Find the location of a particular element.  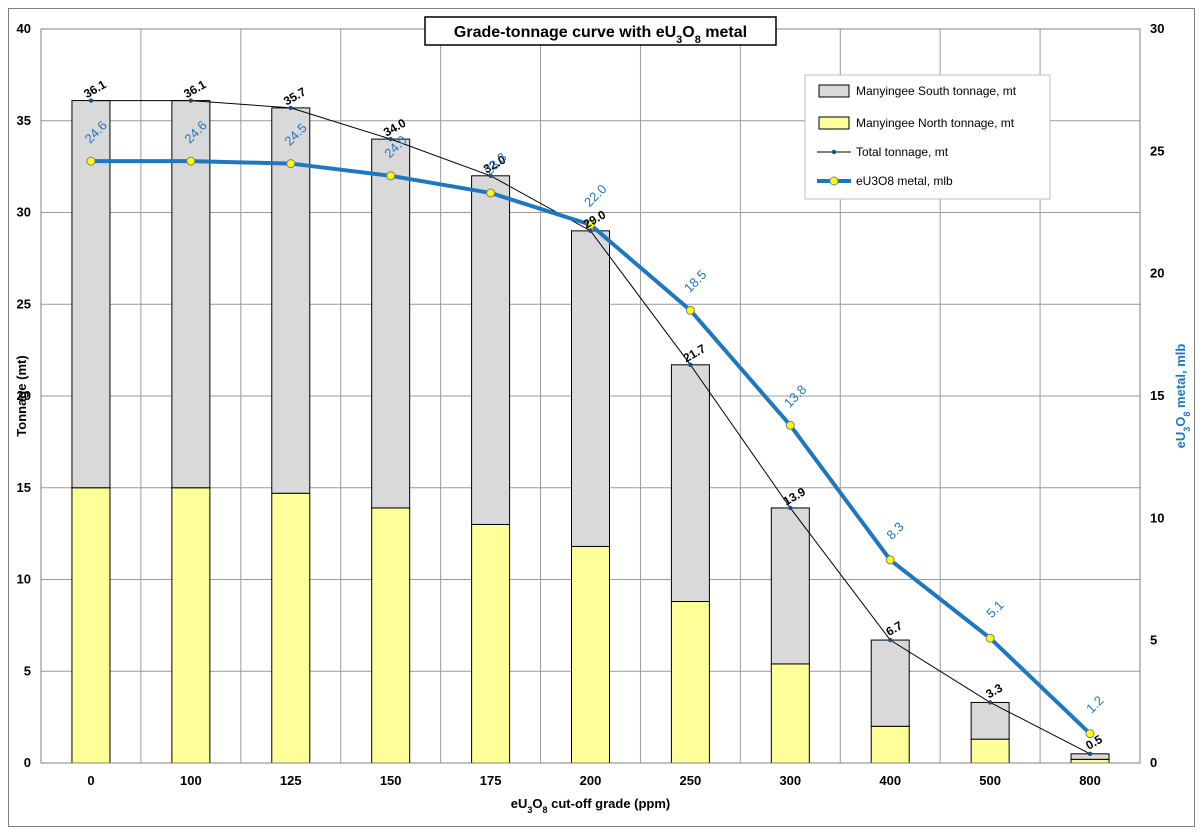

y2-tick-label: 15 is located at coordinates (1157, 395).